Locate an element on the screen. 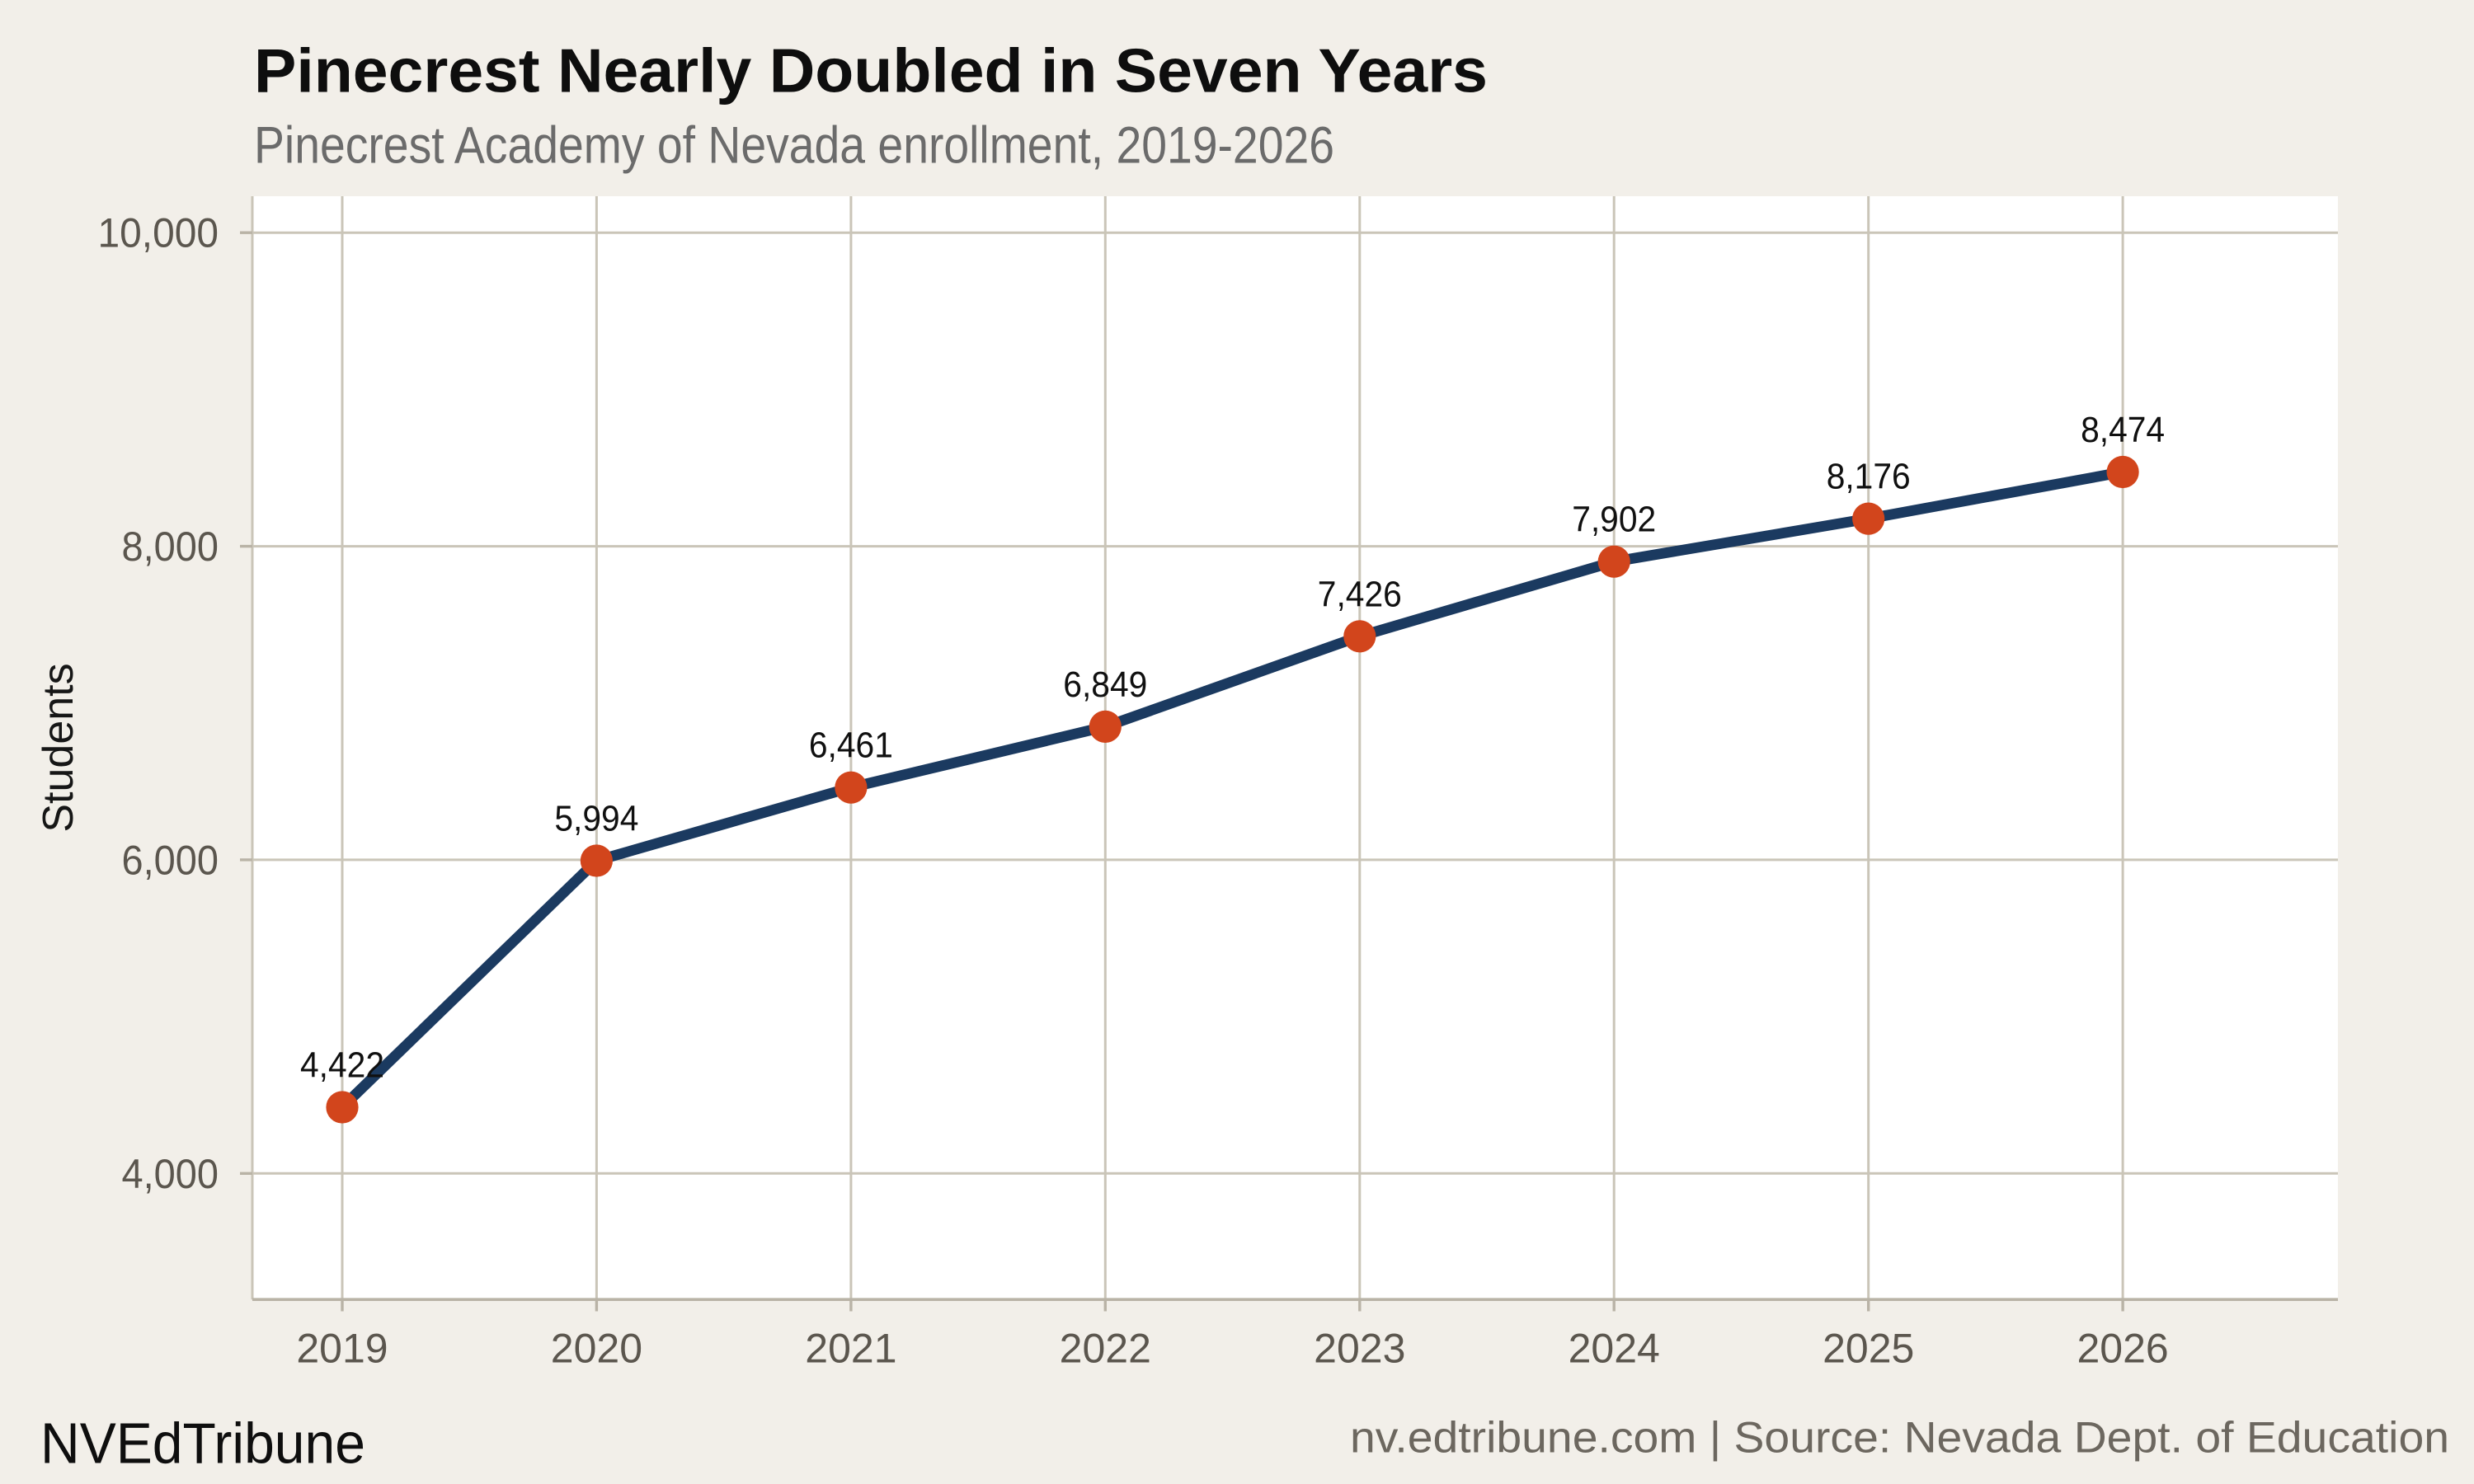  svg-text: NVEdTribune is located at coordinates (202, 1443).